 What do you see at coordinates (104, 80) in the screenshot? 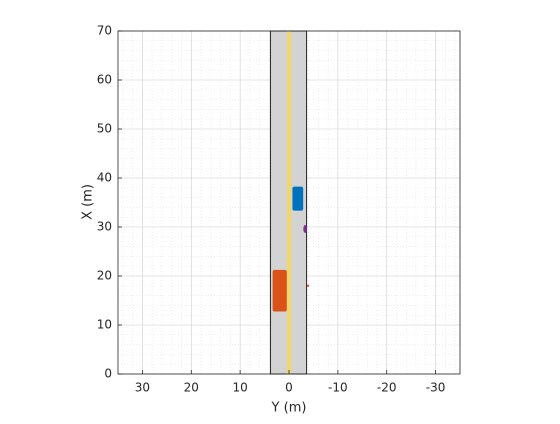
I see `y-tick-label: 60` at bounding box center [104, 80].